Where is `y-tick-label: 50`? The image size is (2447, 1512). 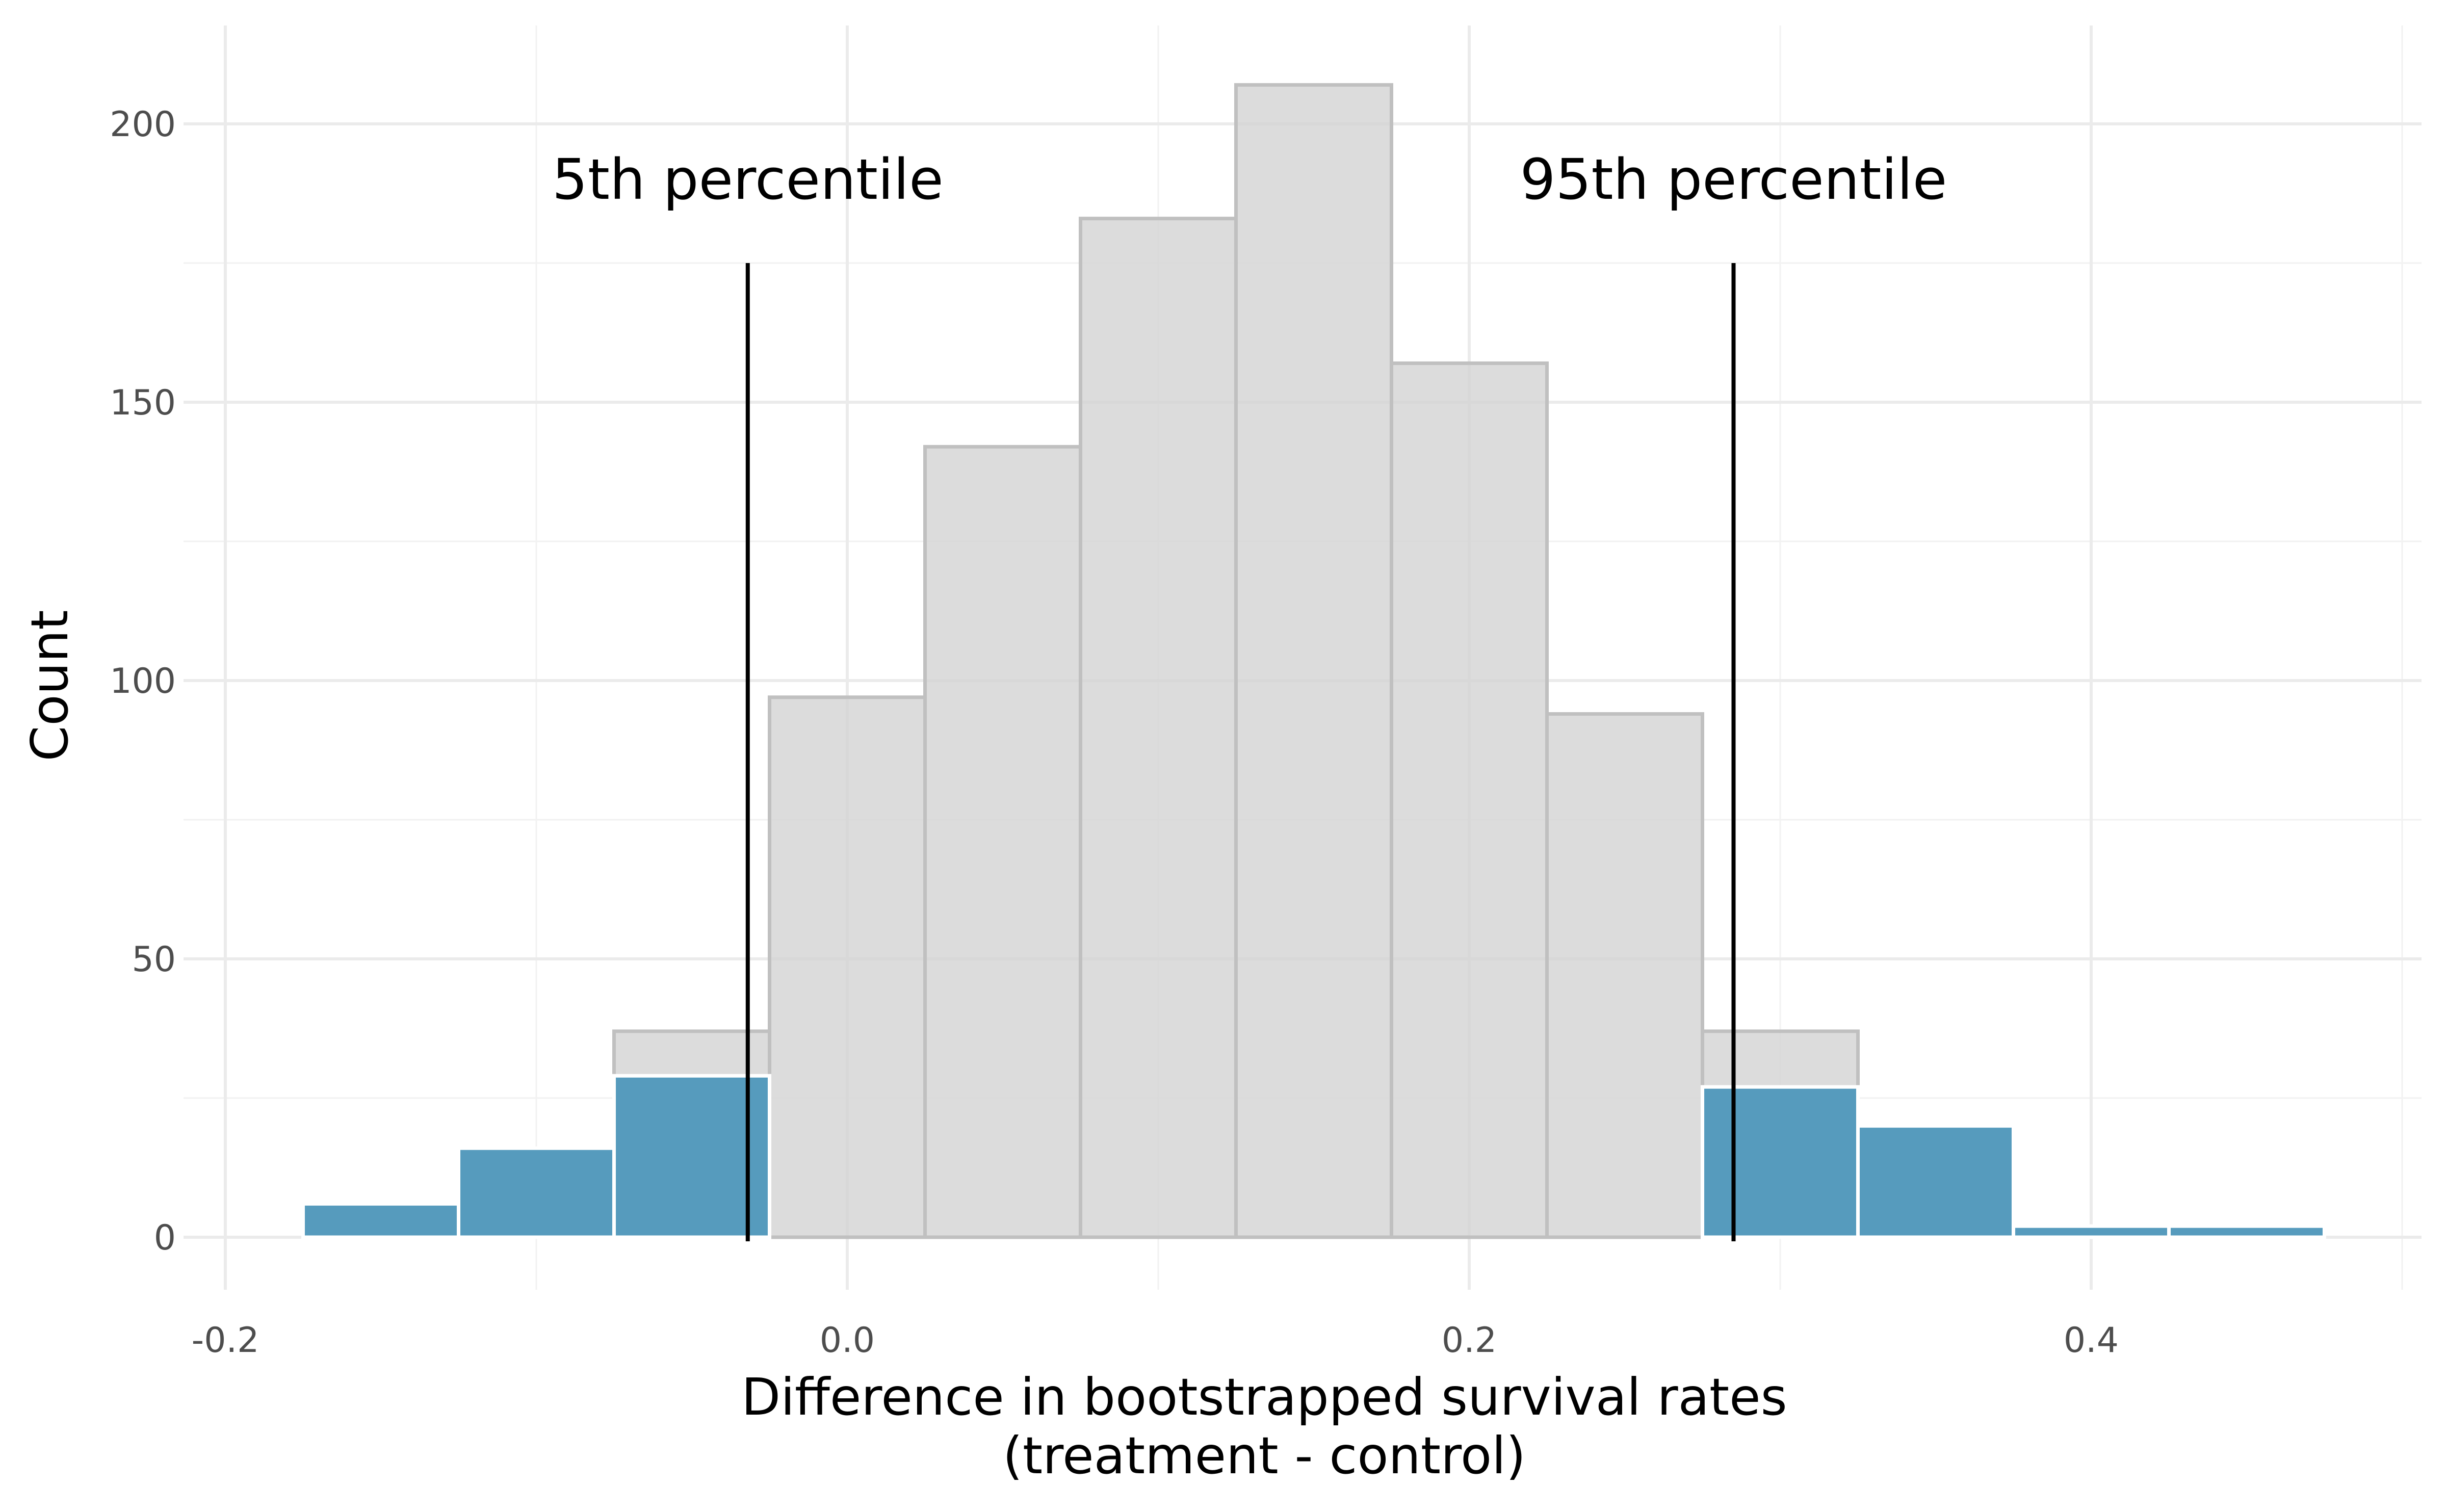 y-tick-label: 50 is located at coordinates (154, 960).